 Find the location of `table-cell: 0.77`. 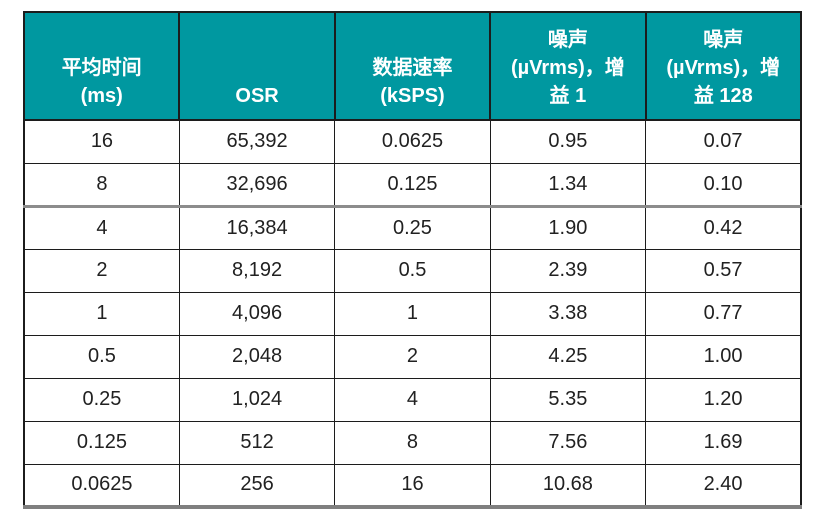

table-cell: 0.77 is located at coordinates (723, 313).